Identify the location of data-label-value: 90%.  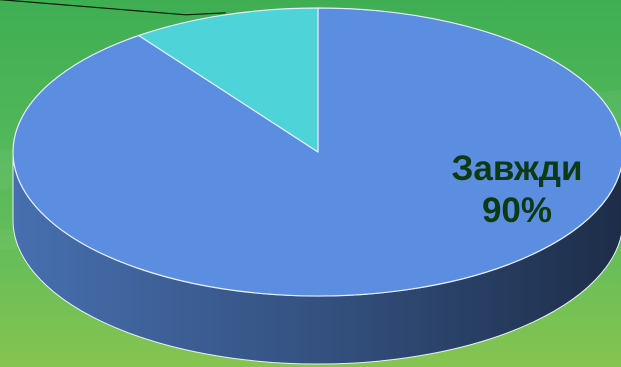
(517, 210).